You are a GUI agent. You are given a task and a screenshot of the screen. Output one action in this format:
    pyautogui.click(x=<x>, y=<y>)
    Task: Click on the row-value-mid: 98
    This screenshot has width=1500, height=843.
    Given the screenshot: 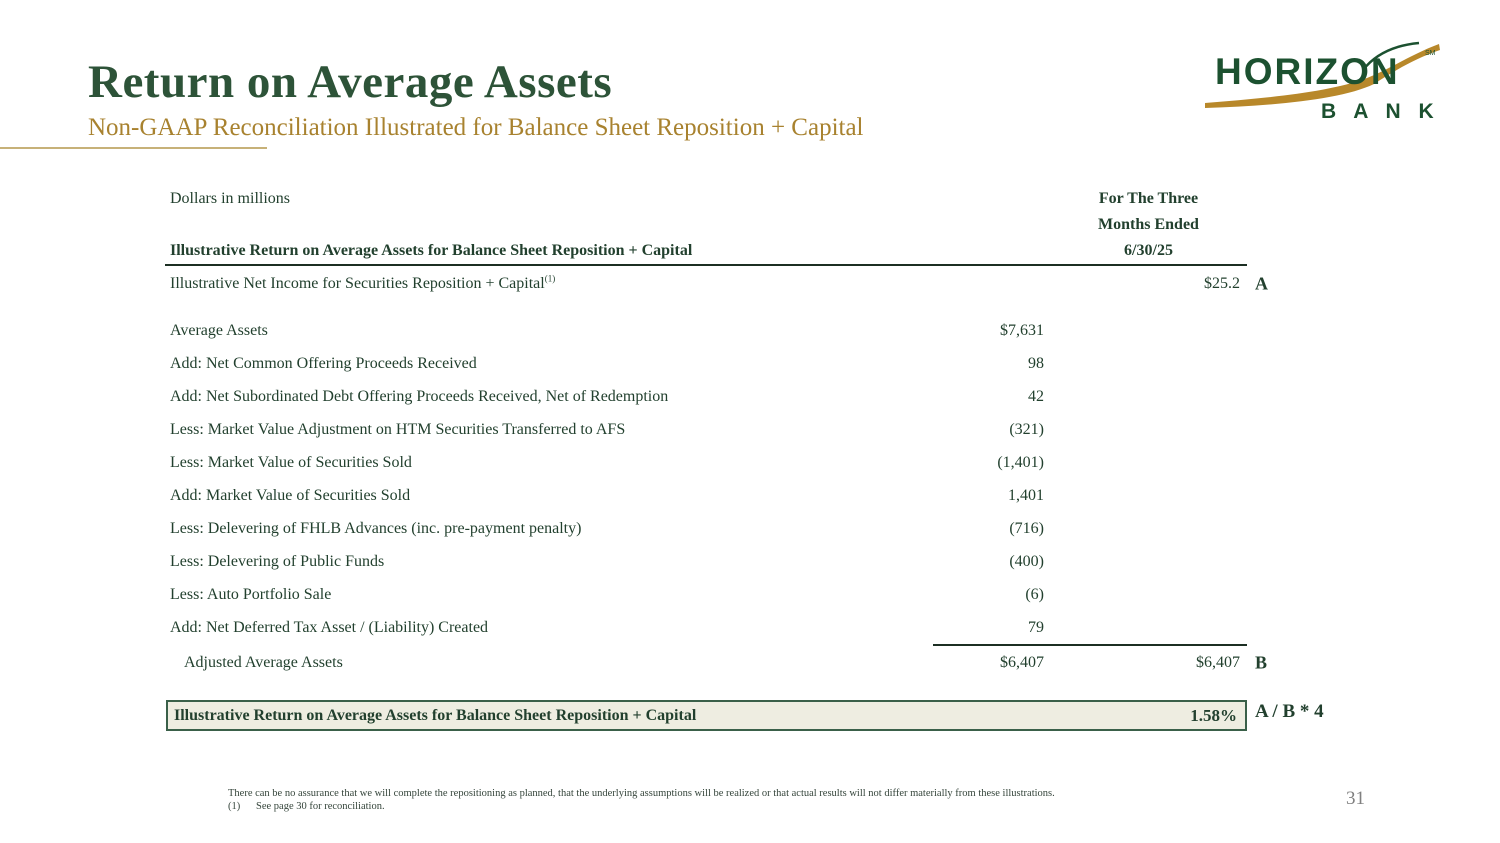 What is the action you would take?
    pyautogui.click(x=1036, y=363)
    